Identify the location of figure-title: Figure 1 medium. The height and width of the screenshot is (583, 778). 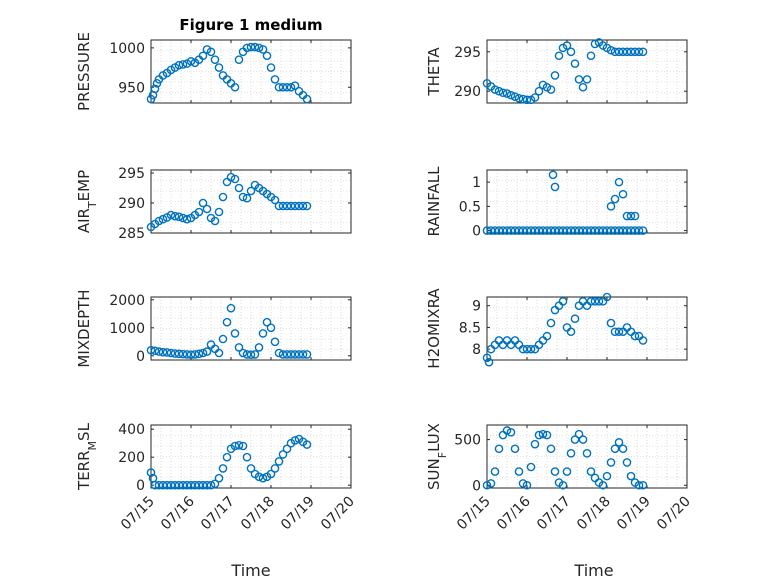
(250, 25).